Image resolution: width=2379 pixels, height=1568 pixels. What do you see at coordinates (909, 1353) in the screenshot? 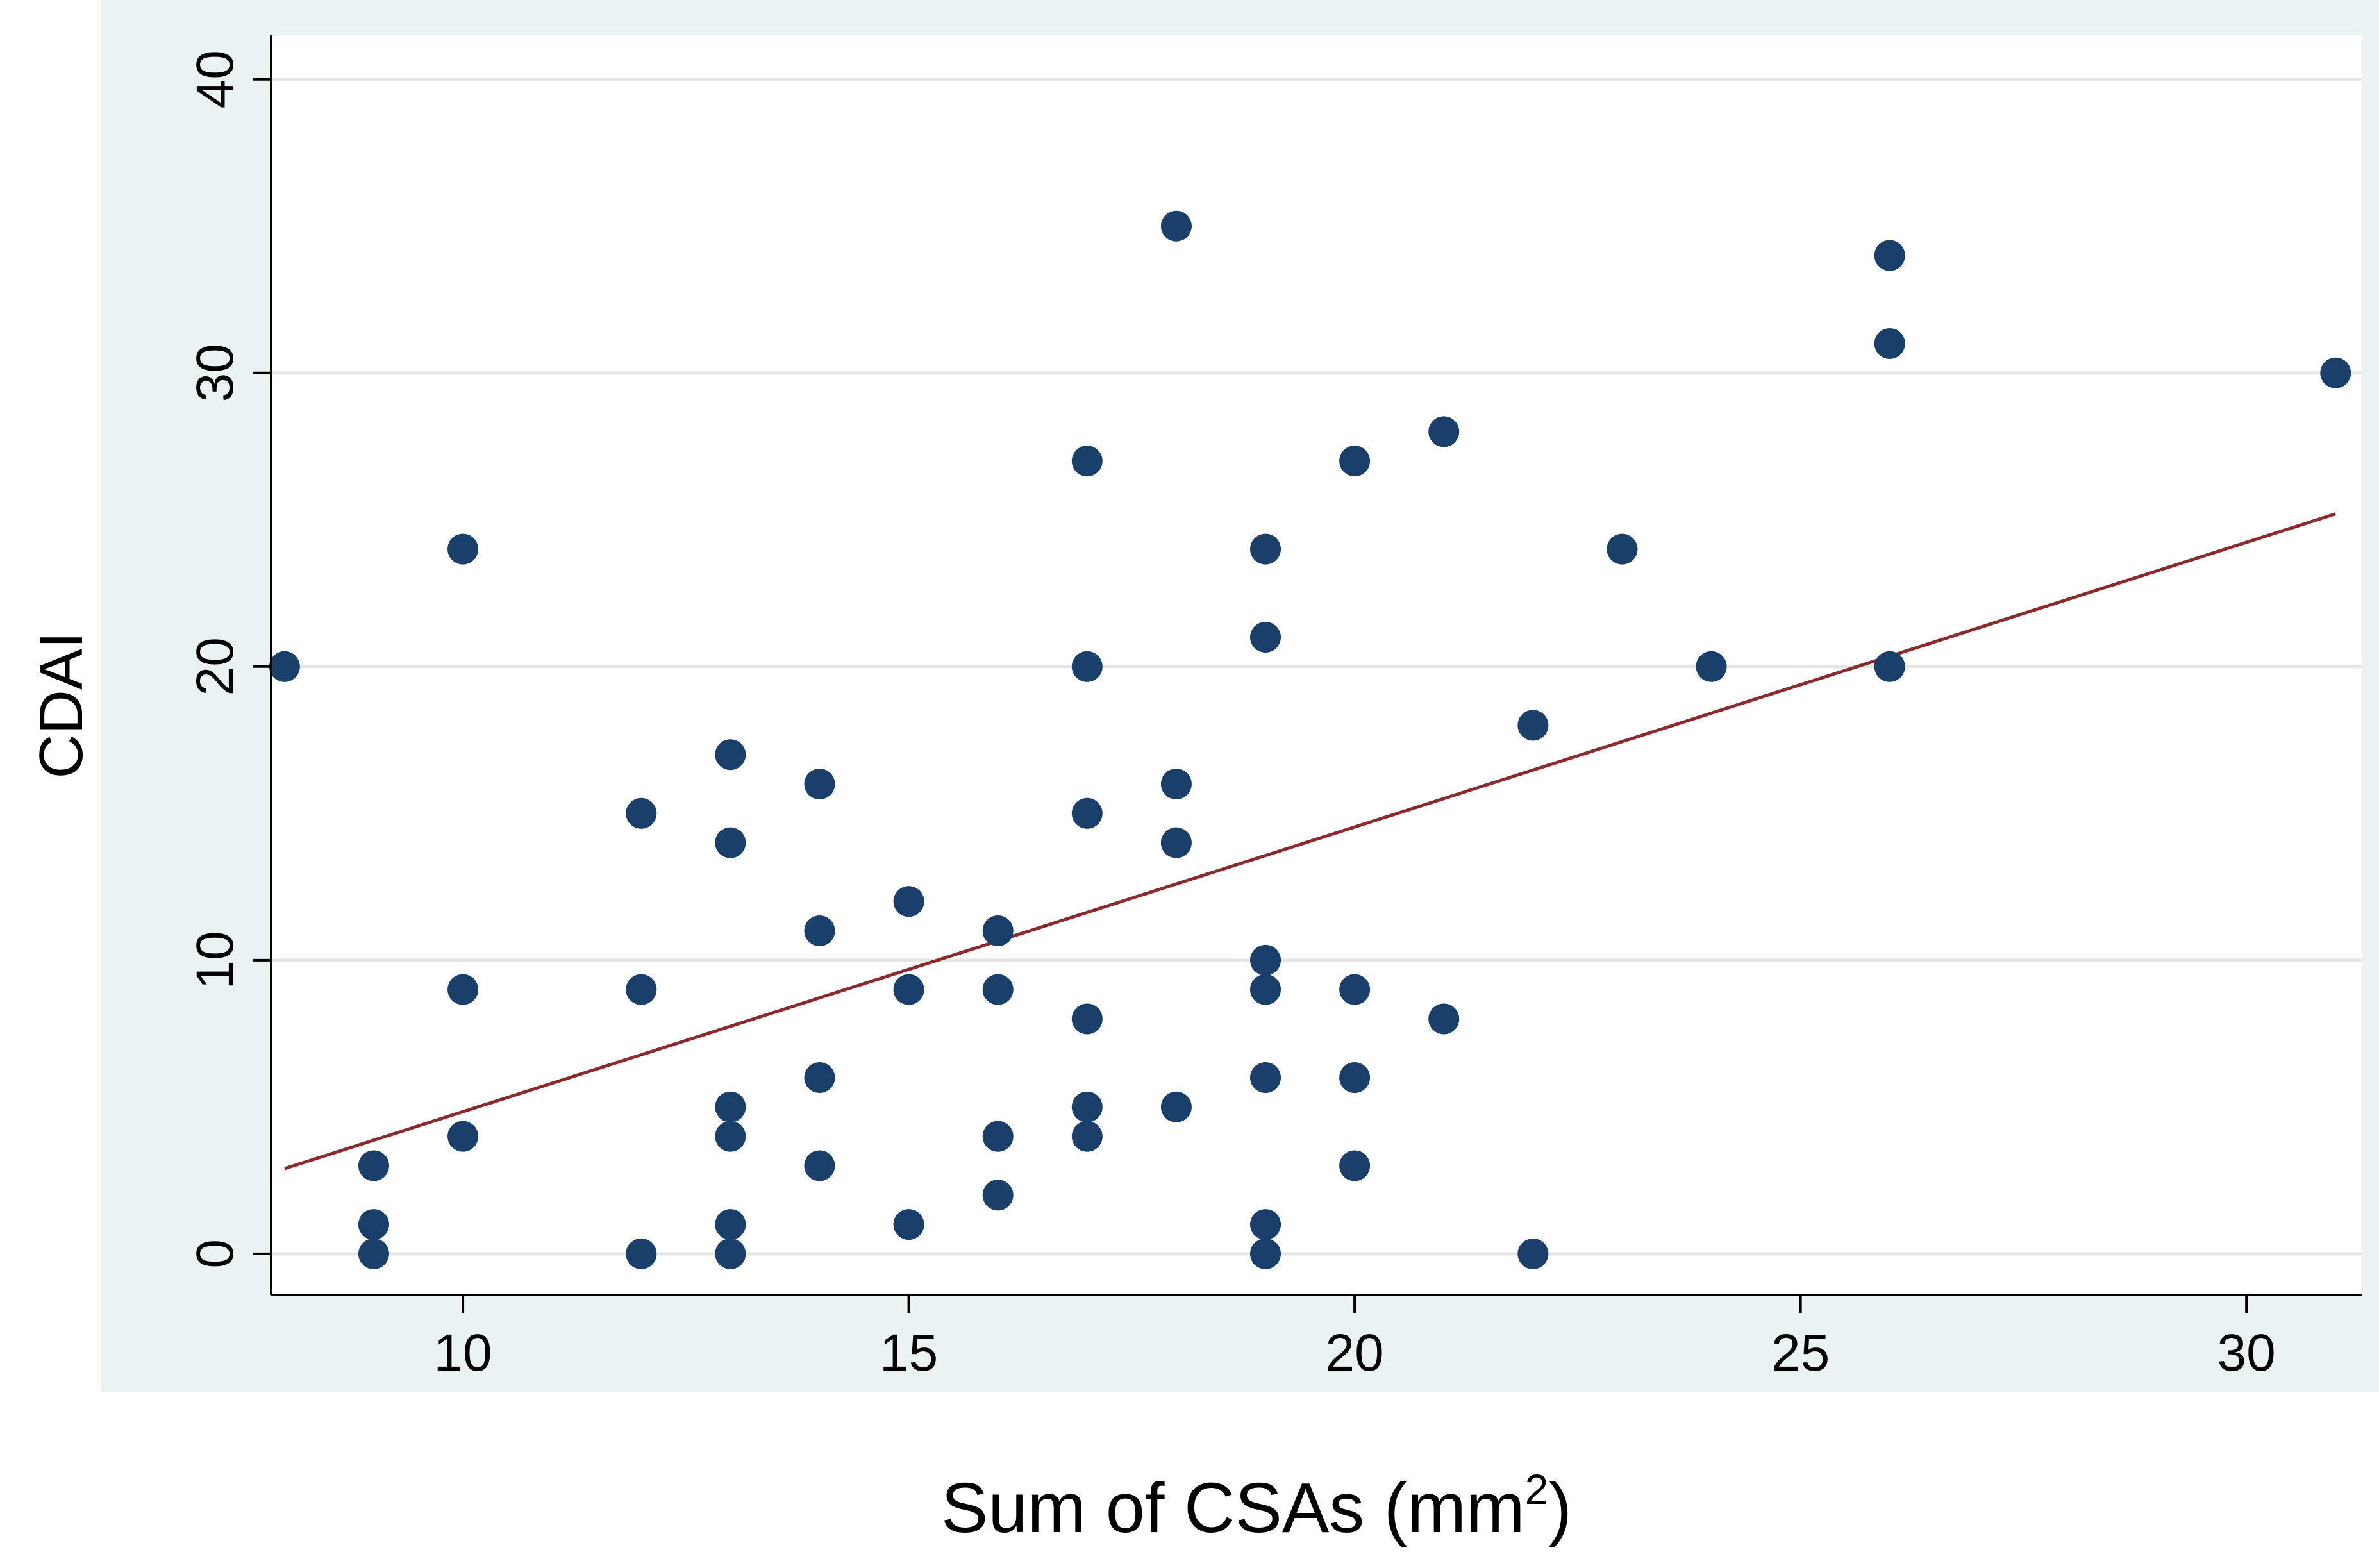
I see `x-tick-label: 15` at bounding box center [909, 1353].